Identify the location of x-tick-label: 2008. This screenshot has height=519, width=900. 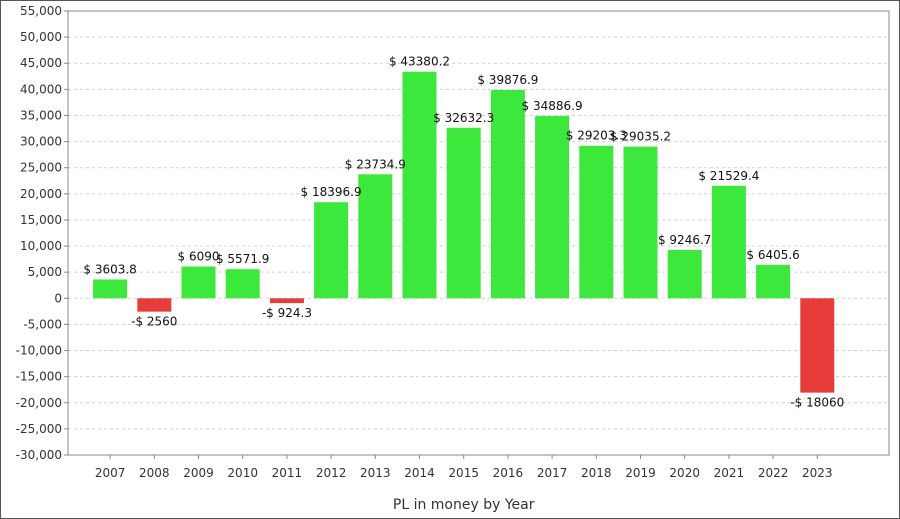
(154, 473).